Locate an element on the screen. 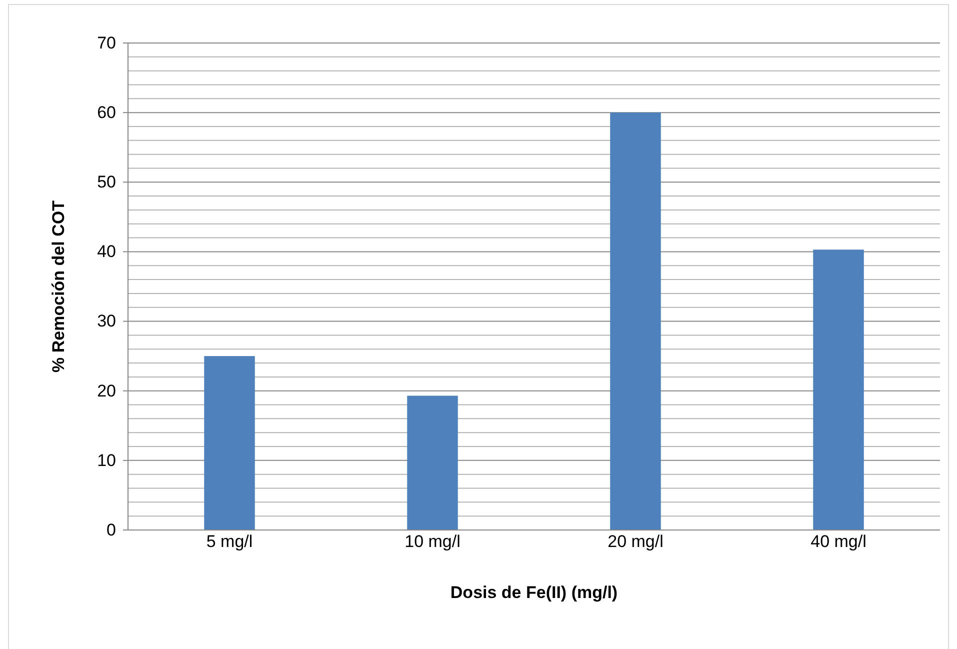 The height and width of the screenshot is (649, 957). y-tick-label: 40 is located at coordinates (106, 252).